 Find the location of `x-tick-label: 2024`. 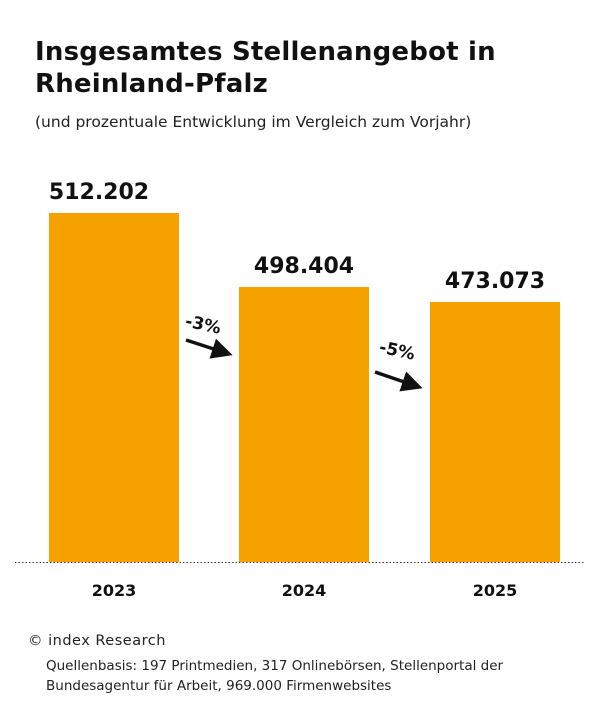

x-tick-label: 2024 is located at coordinates (304, 590).